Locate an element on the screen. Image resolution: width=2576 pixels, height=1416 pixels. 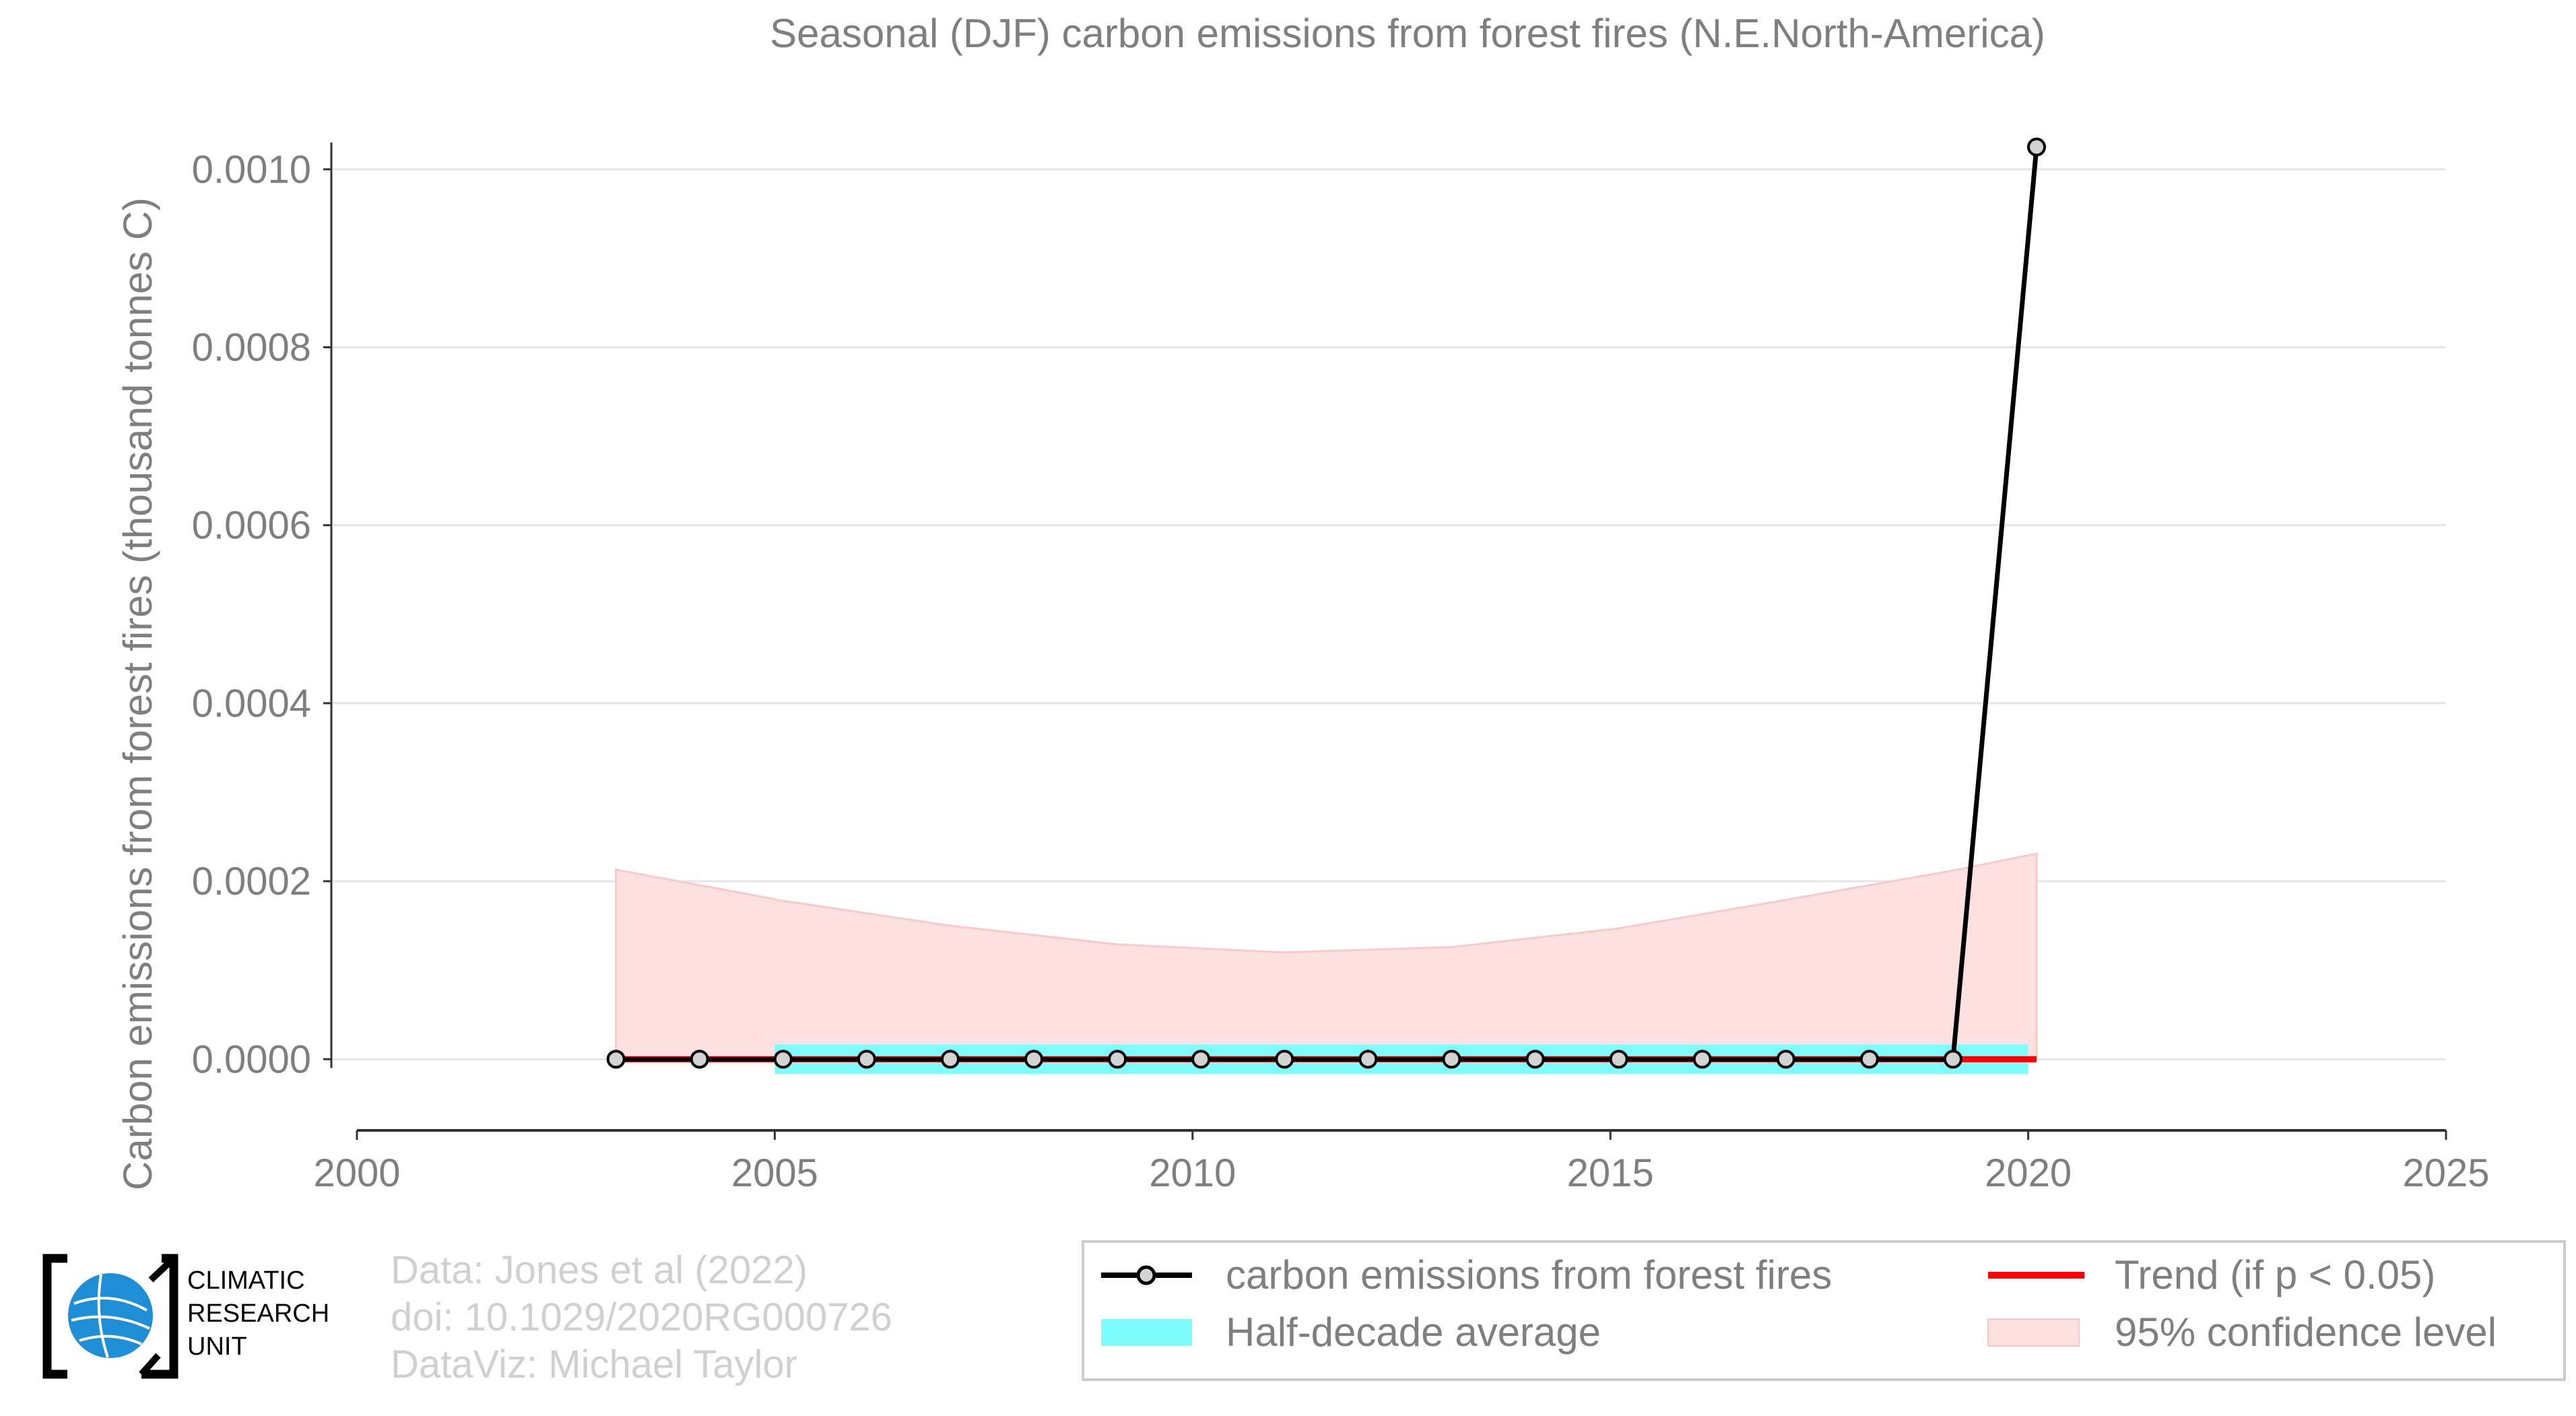
legend-box is located at coordinates (1824, 1310).